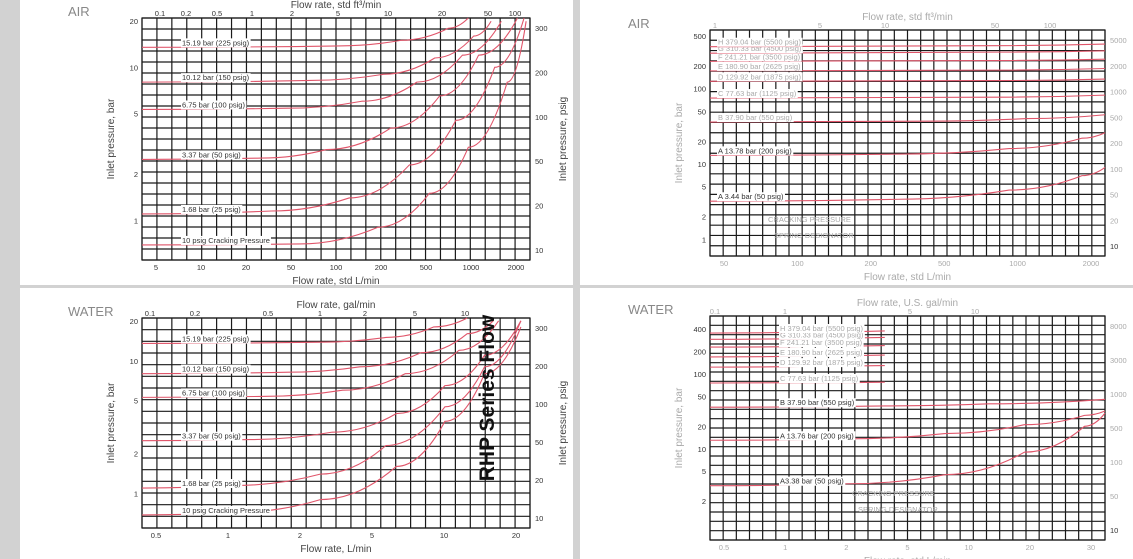 This screenshot has height=559, width=1133. Describe the element at coordinates (817, 435) in the screenshot. I see `series-label: A 13.76 bar (200 psig)` at that location.